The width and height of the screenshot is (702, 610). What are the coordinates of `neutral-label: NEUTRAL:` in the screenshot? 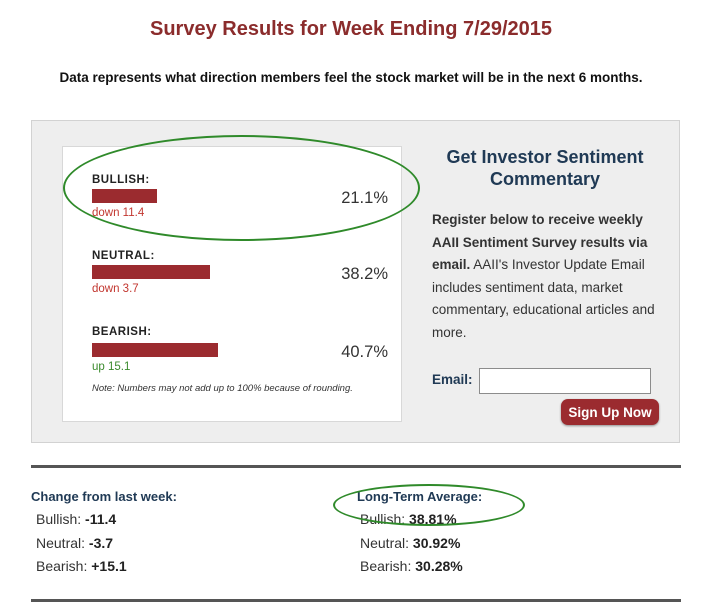 It's located at (123, 256).